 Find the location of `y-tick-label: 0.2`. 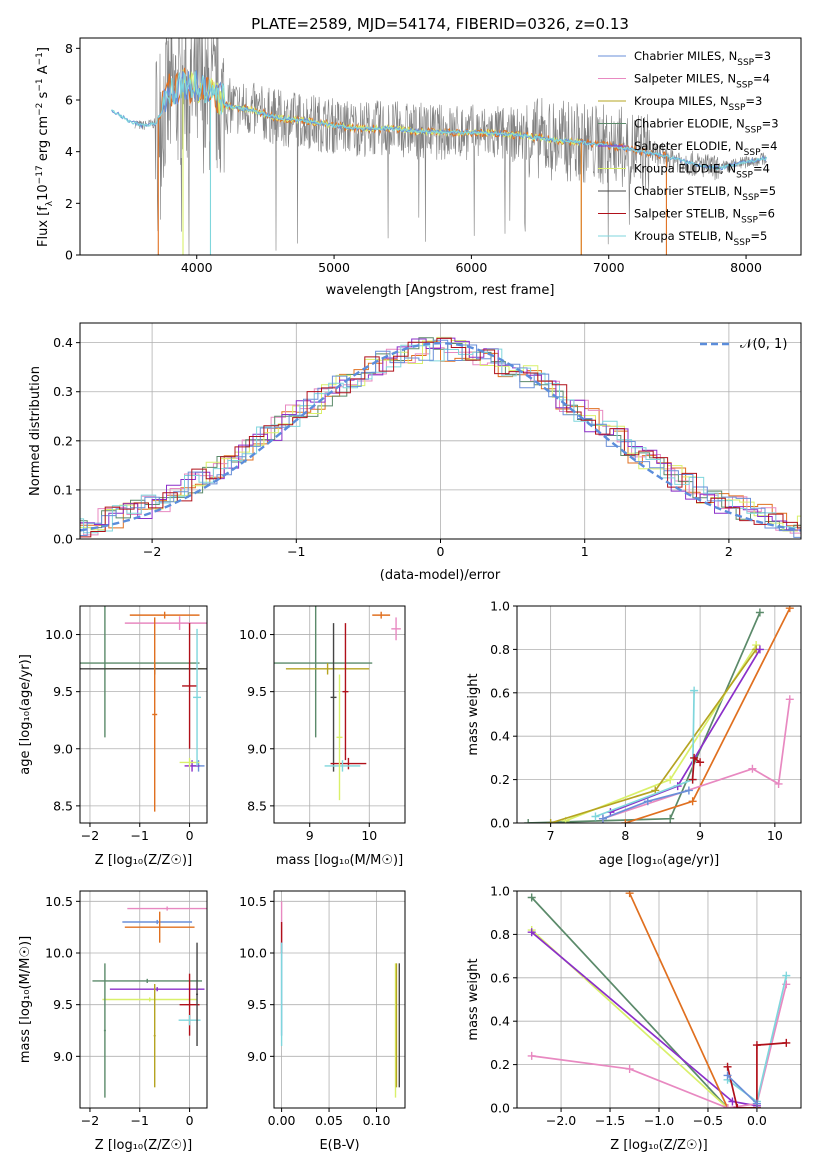

y-tick-label: 0.2 is located at coordinates (500, 1064).